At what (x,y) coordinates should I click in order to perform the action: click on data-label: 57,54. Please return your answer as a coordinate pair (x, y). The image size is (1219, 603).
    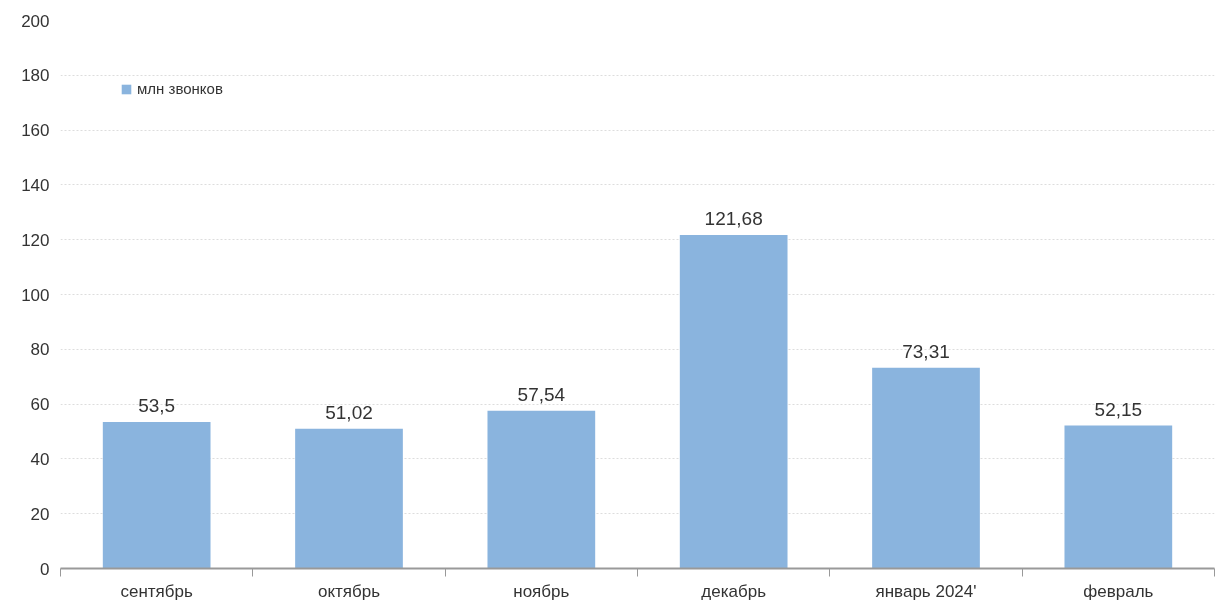
    Looking at the image, I should click on (541, 394).